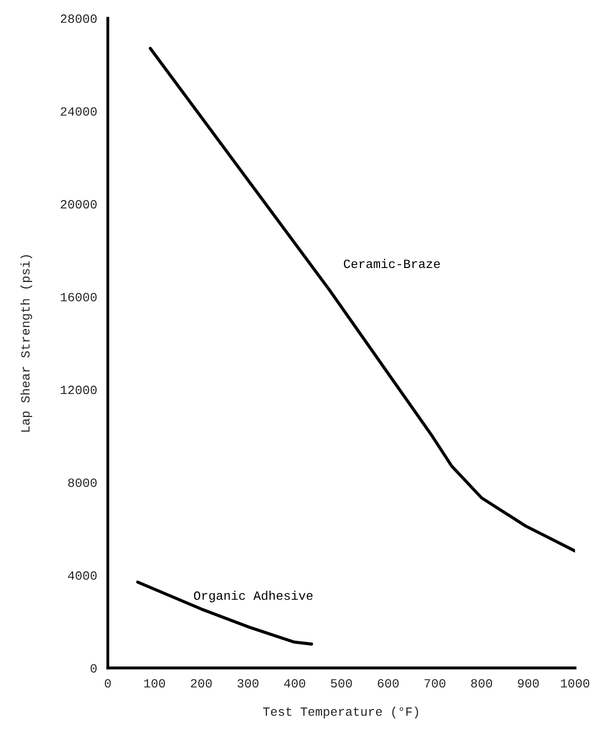 This screenshot has width=599, height=730. Describe the element at coordinates (107, 683) in the screenshot. I see `x-tick-label: 0` at that location.